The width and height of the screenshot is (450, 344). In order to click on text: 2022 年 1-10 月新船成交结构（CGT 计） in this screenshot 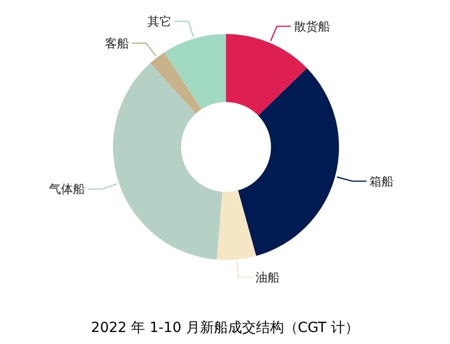, I will do `click(225, 328)`.